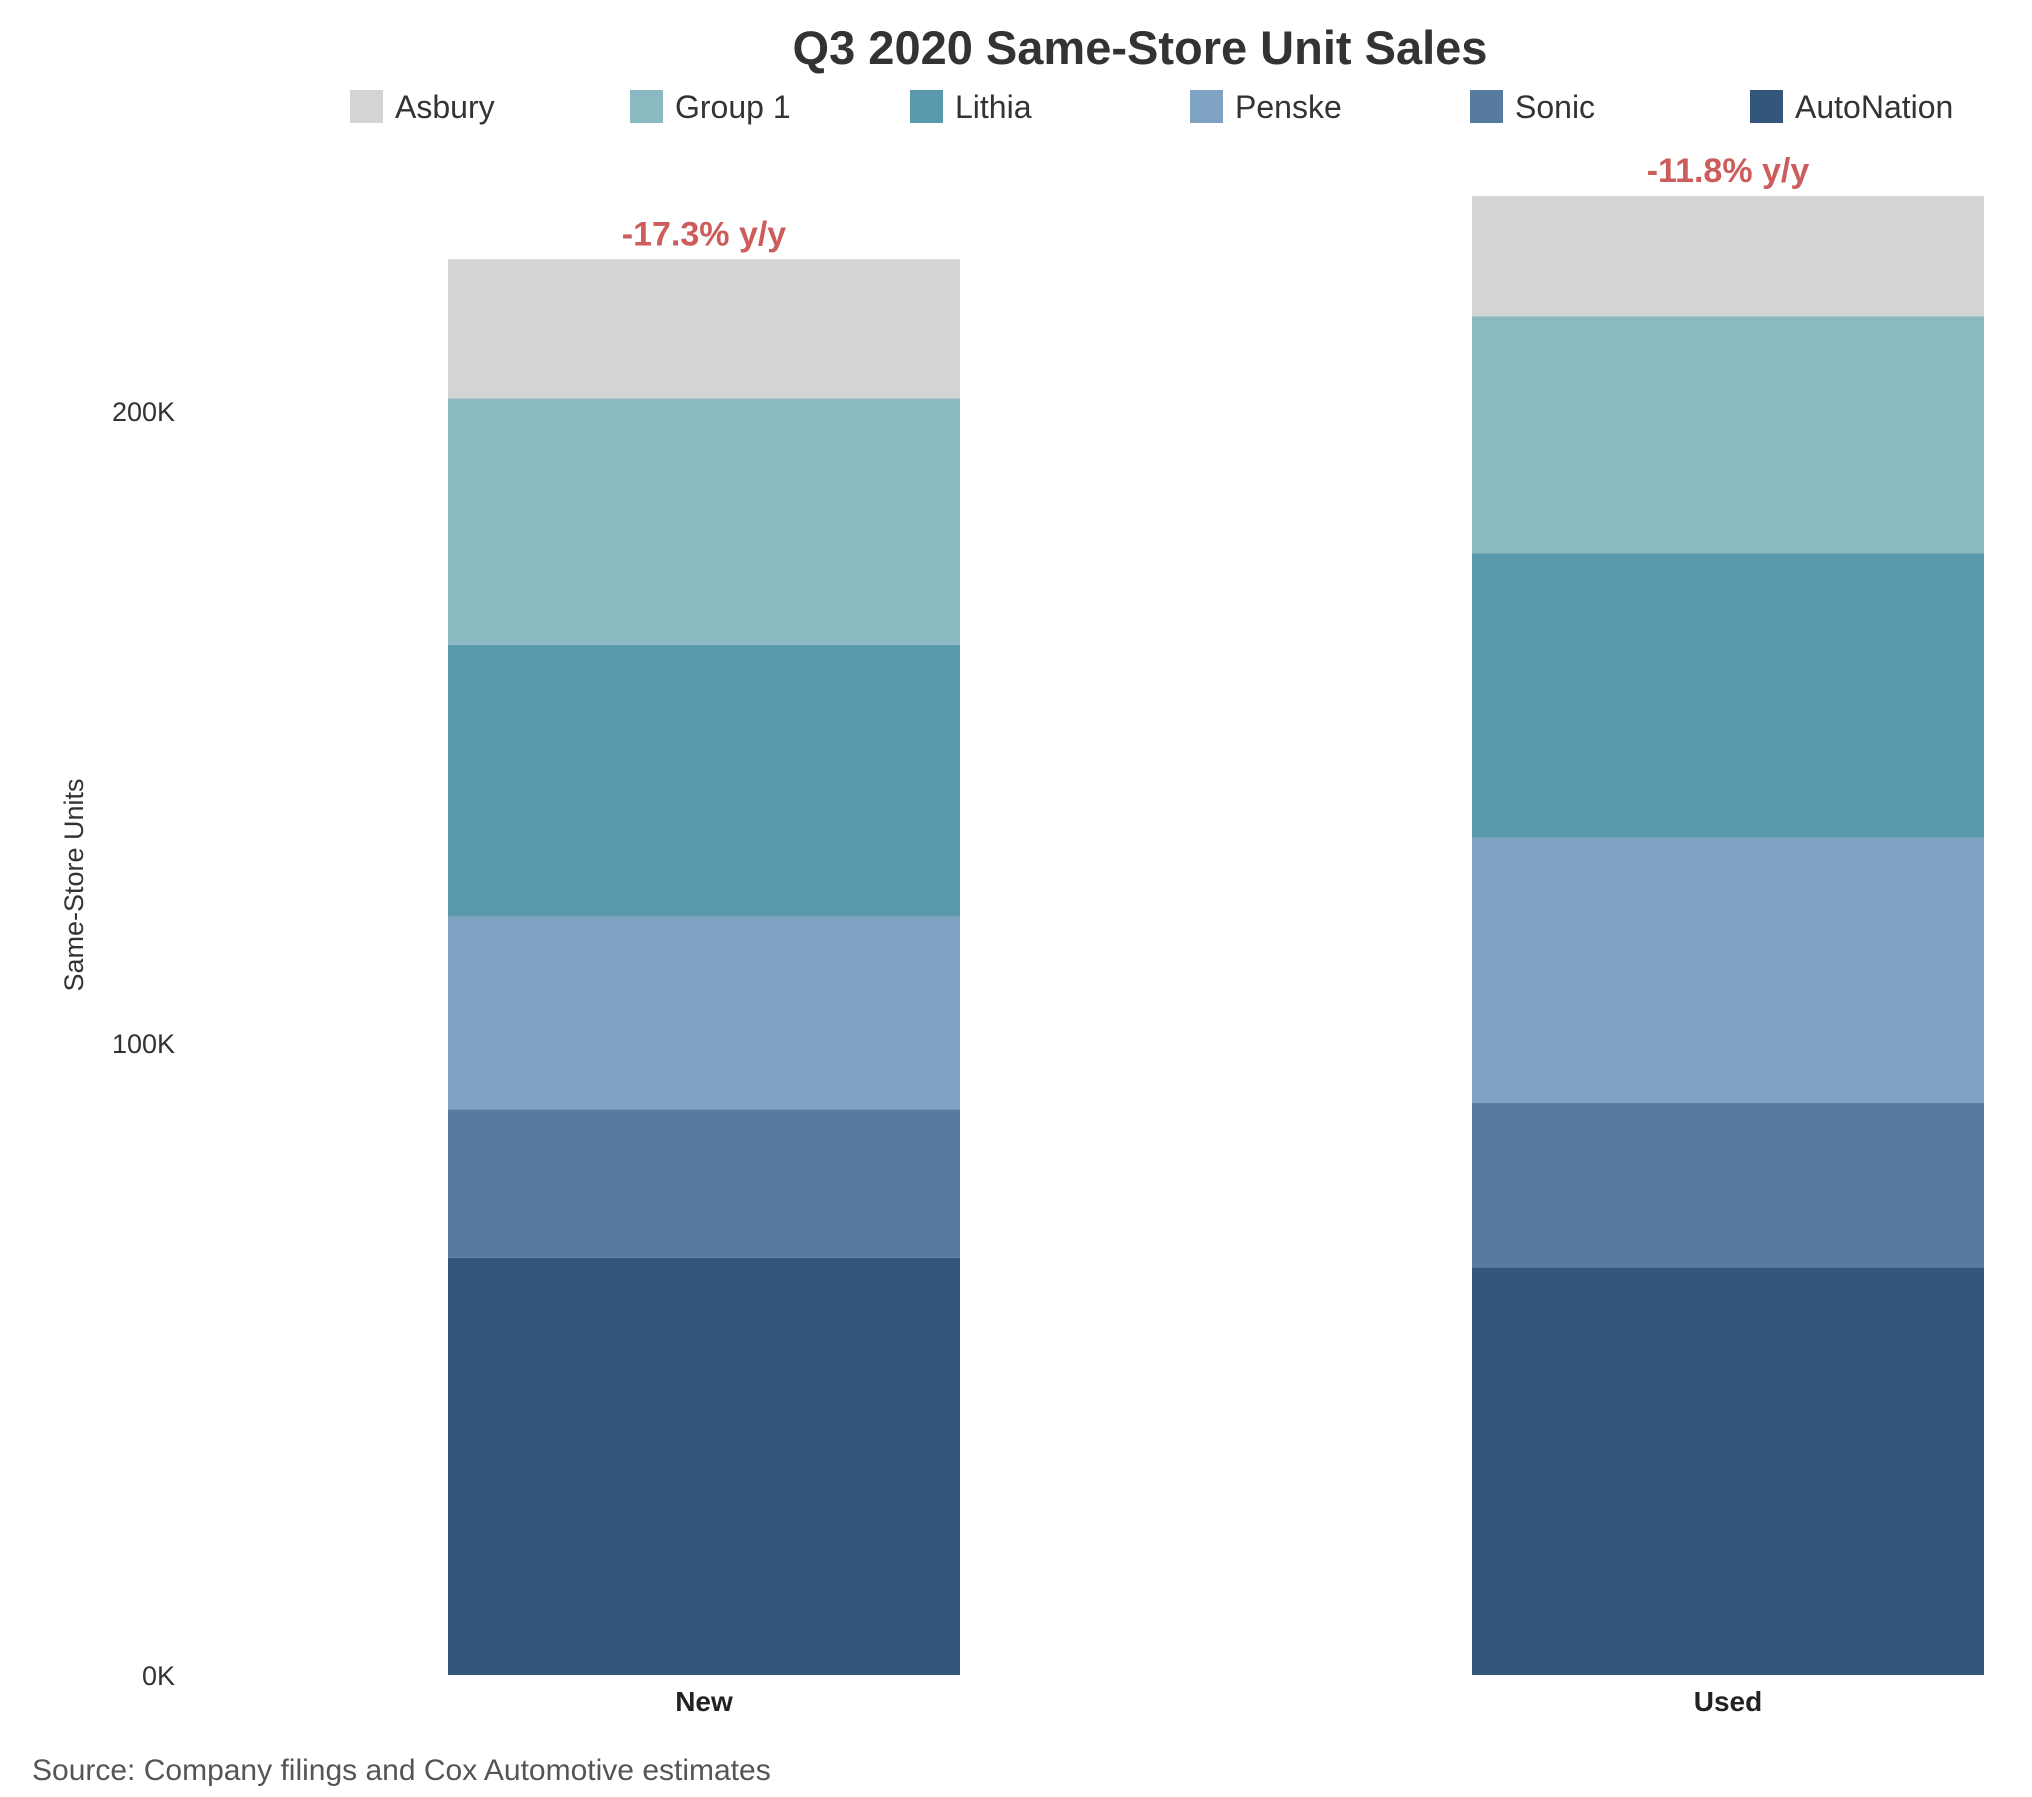 The height and width of the screenshot is (1797, 2032). I want to click on y-tick-label: 200K, so click(143, 412).